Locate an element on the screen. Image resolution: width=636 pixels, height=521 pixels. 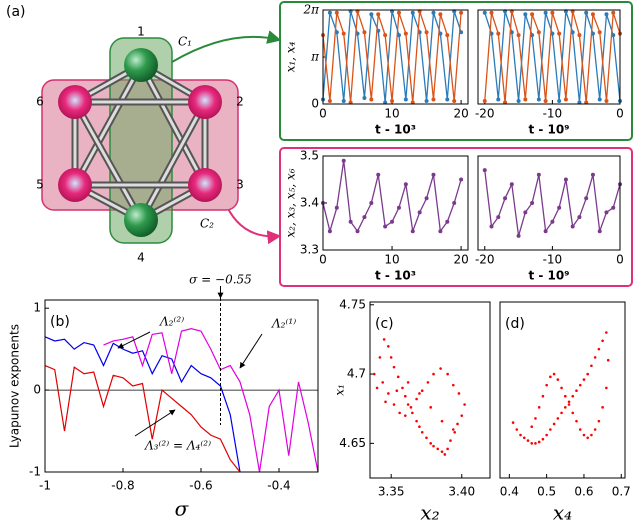
y-tick-label: 3.3 is located at coordinates (309, 250).